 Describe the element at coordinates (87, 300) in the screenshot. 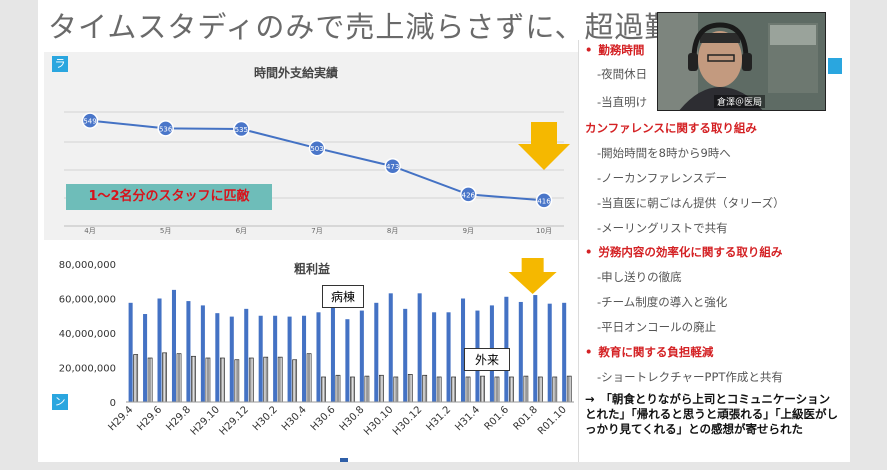

I see `y-tick-label: 60,000,000` at that location.